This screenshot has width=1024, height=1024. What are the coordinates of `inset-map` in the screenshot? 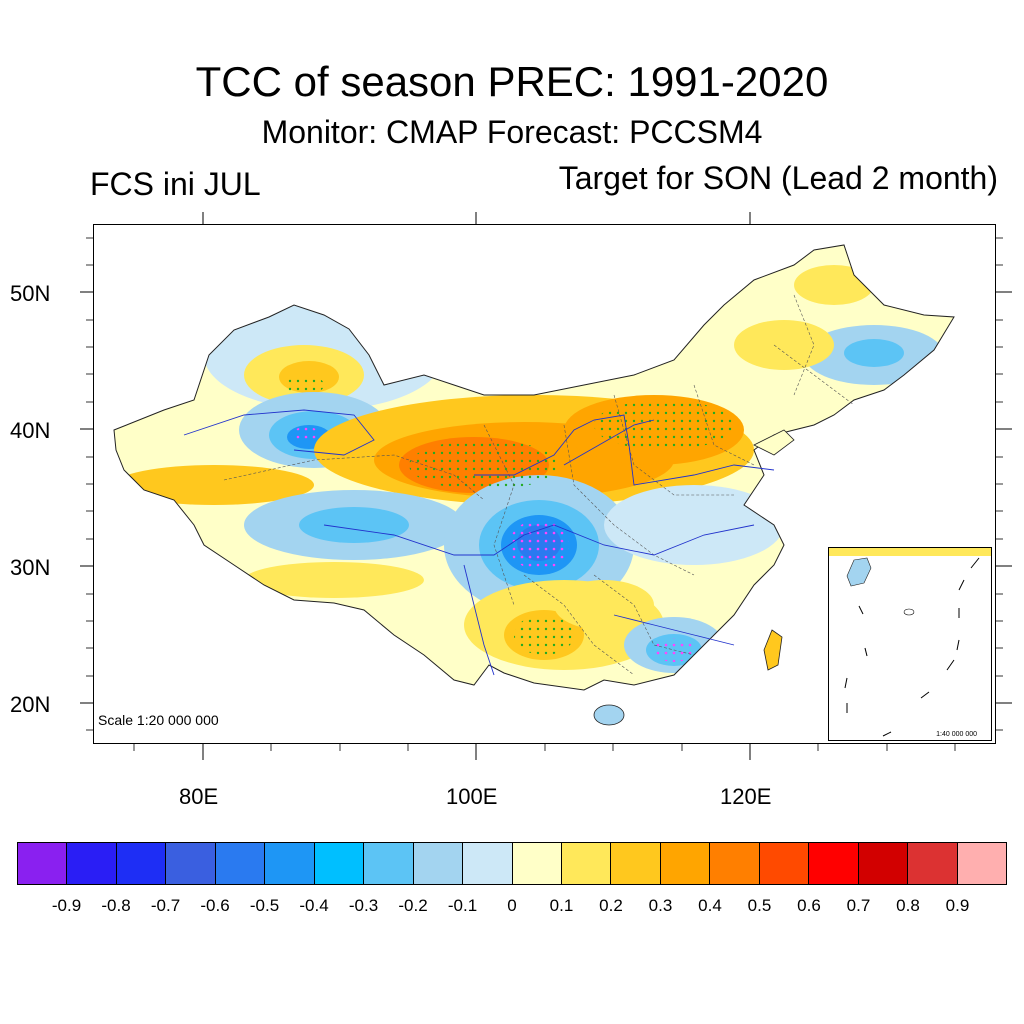 It's located at (910, 642).